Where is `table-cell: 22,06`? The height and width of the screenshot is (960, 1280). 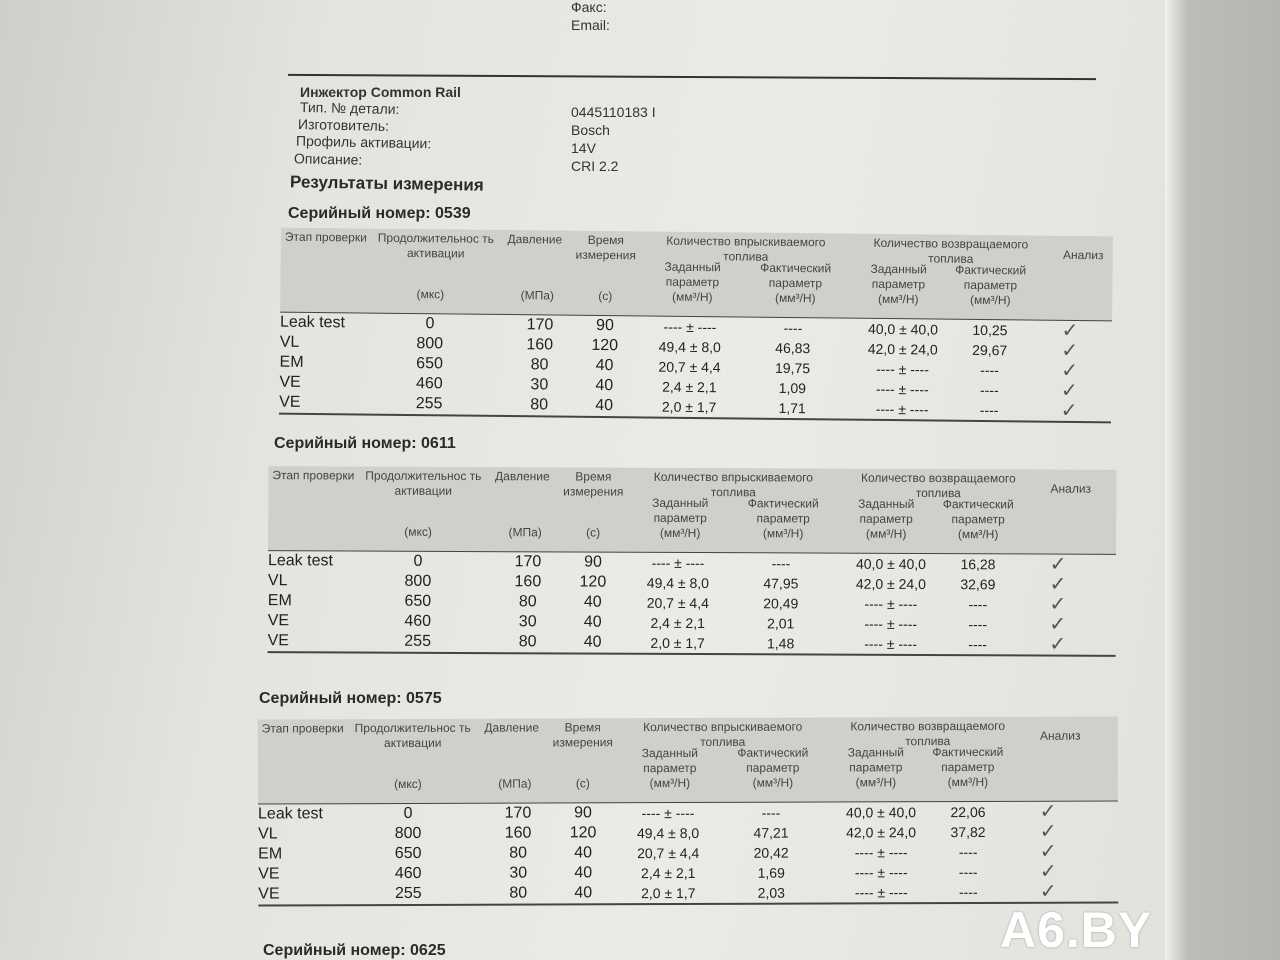 table-cell: 22,06 is located at coordinates (968, 812).